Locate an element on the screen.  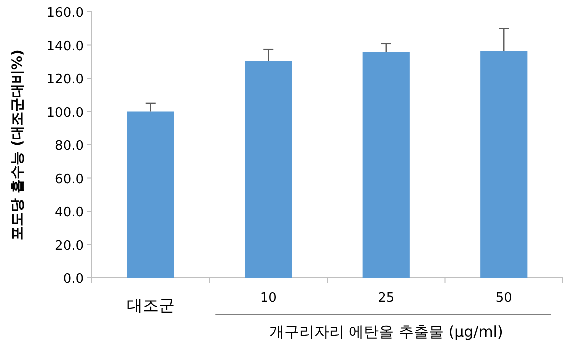
x-axis-title: 개구리자리 에탄올 추출물 (μg/ml) is located at coordinates (386, 332).